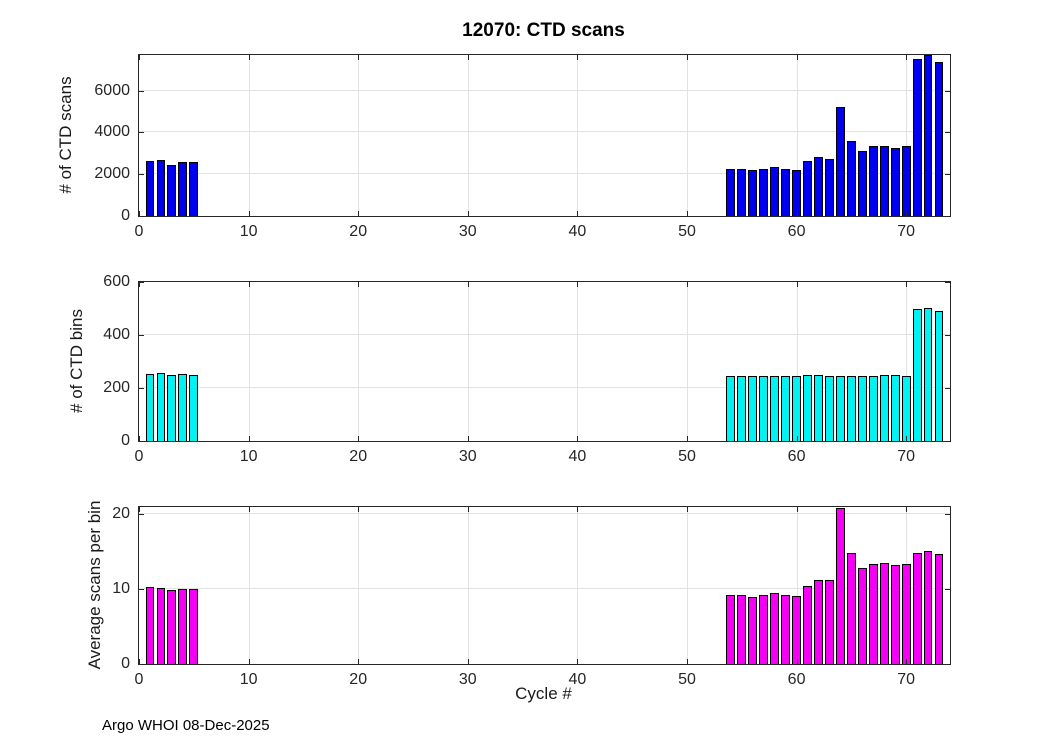 This screenshot has height=750, width=1050. What do you see at coordinates (543, 693) in the screenshot?
I see `x-axis-label: Cycle #` at bounding box center [543, 693].